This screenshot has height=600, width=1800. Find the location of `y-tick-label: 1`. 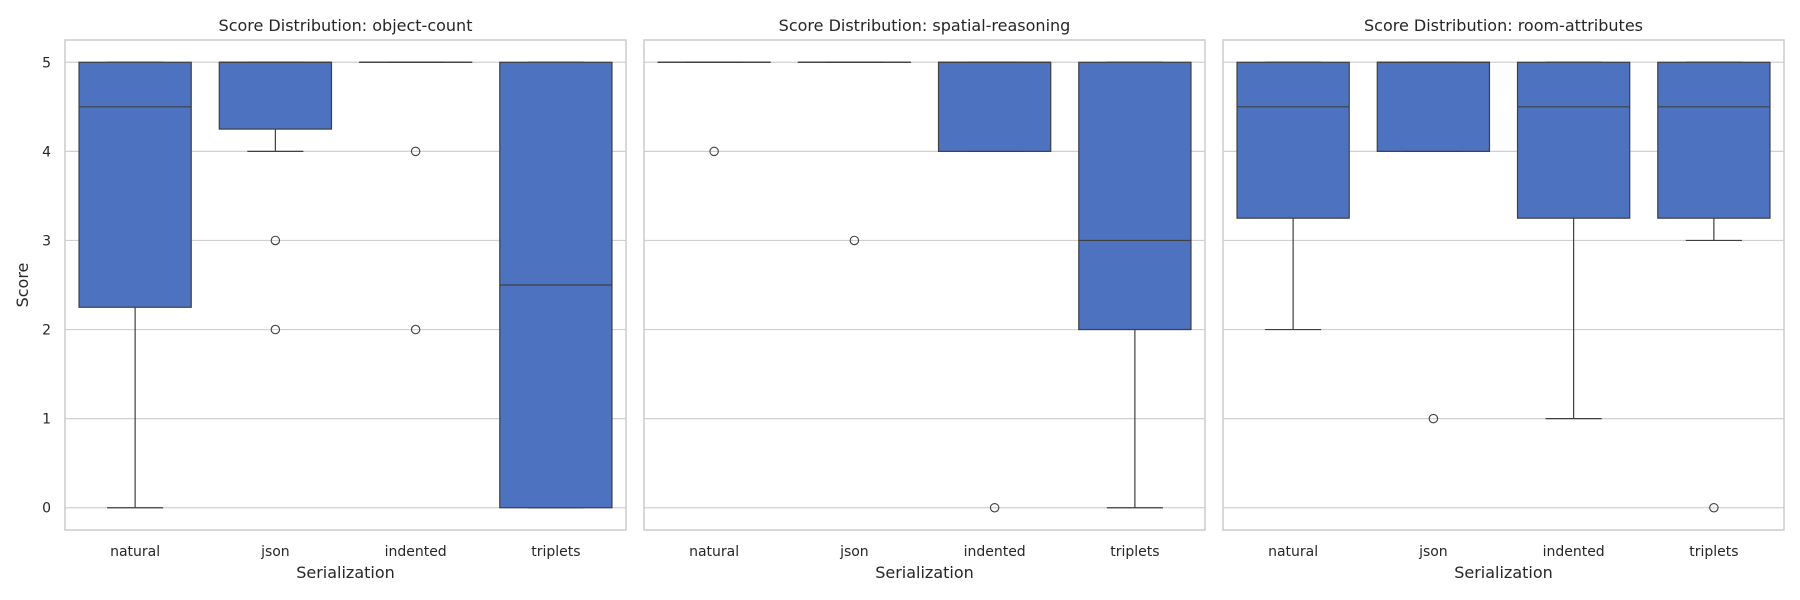

y-tick-label: 1 is located at coordinates (46, 420).